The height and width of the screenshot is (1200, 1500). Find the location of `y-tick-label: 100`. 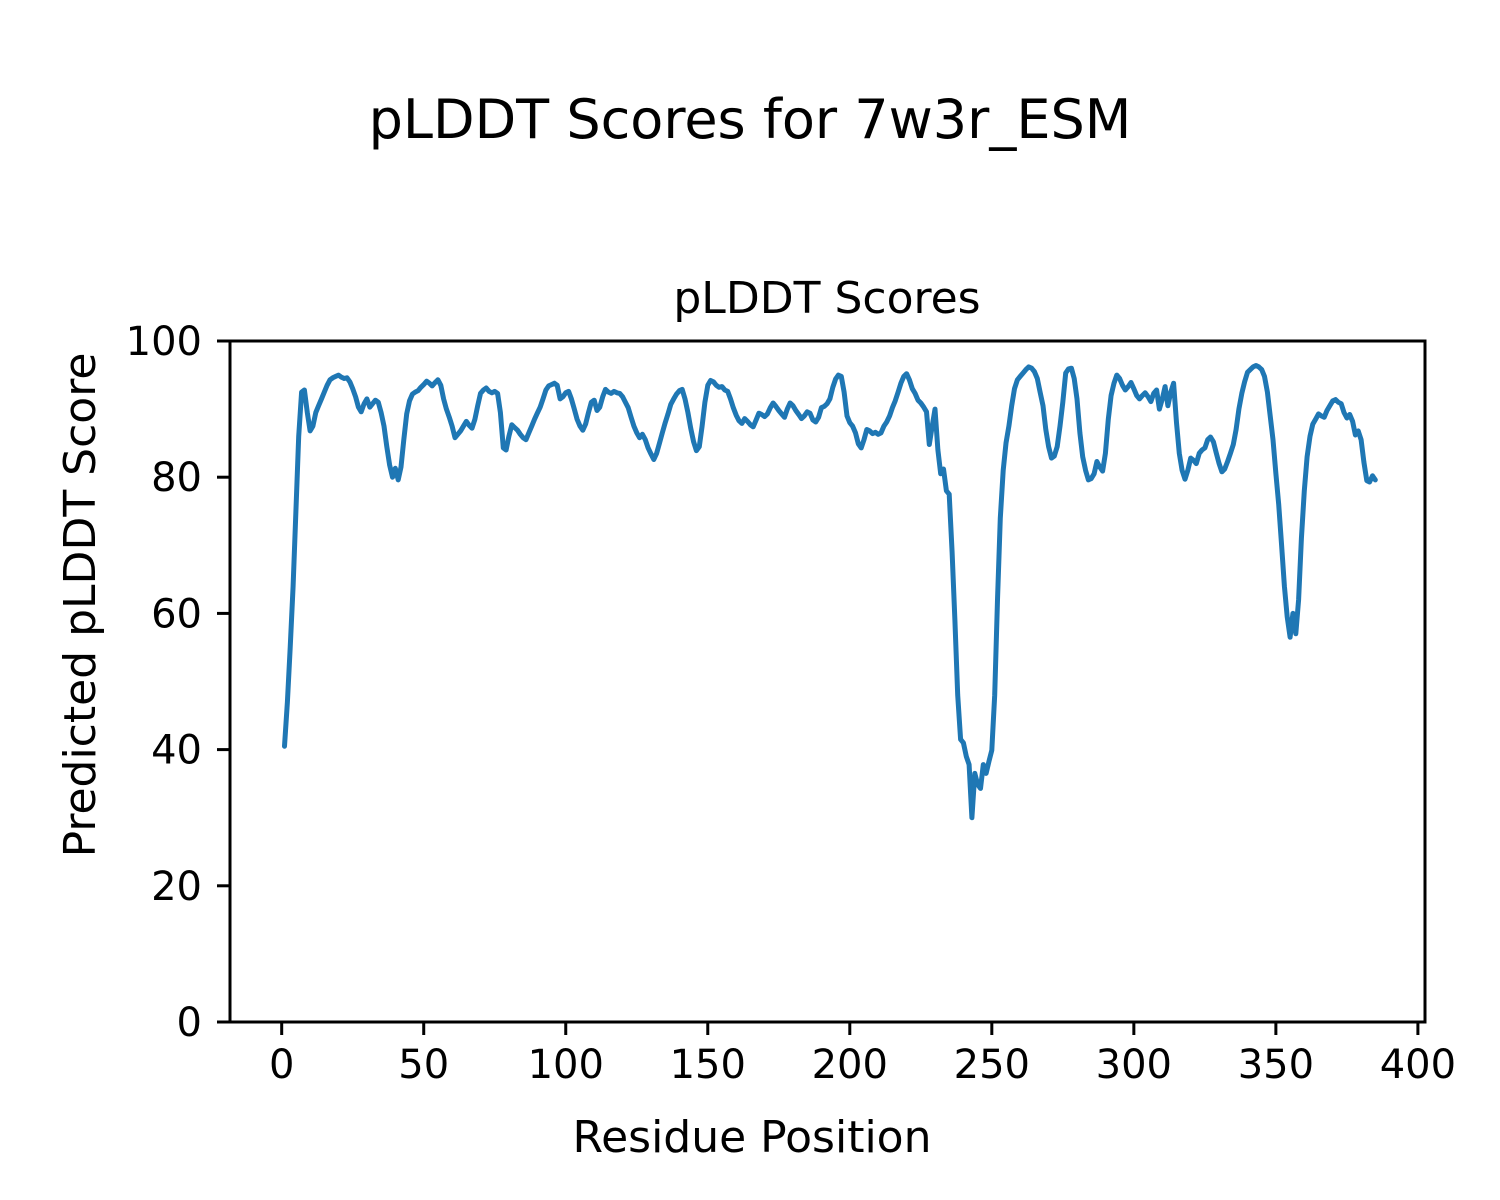

y-tick-label: 100 is located at coordinates (164, 342).